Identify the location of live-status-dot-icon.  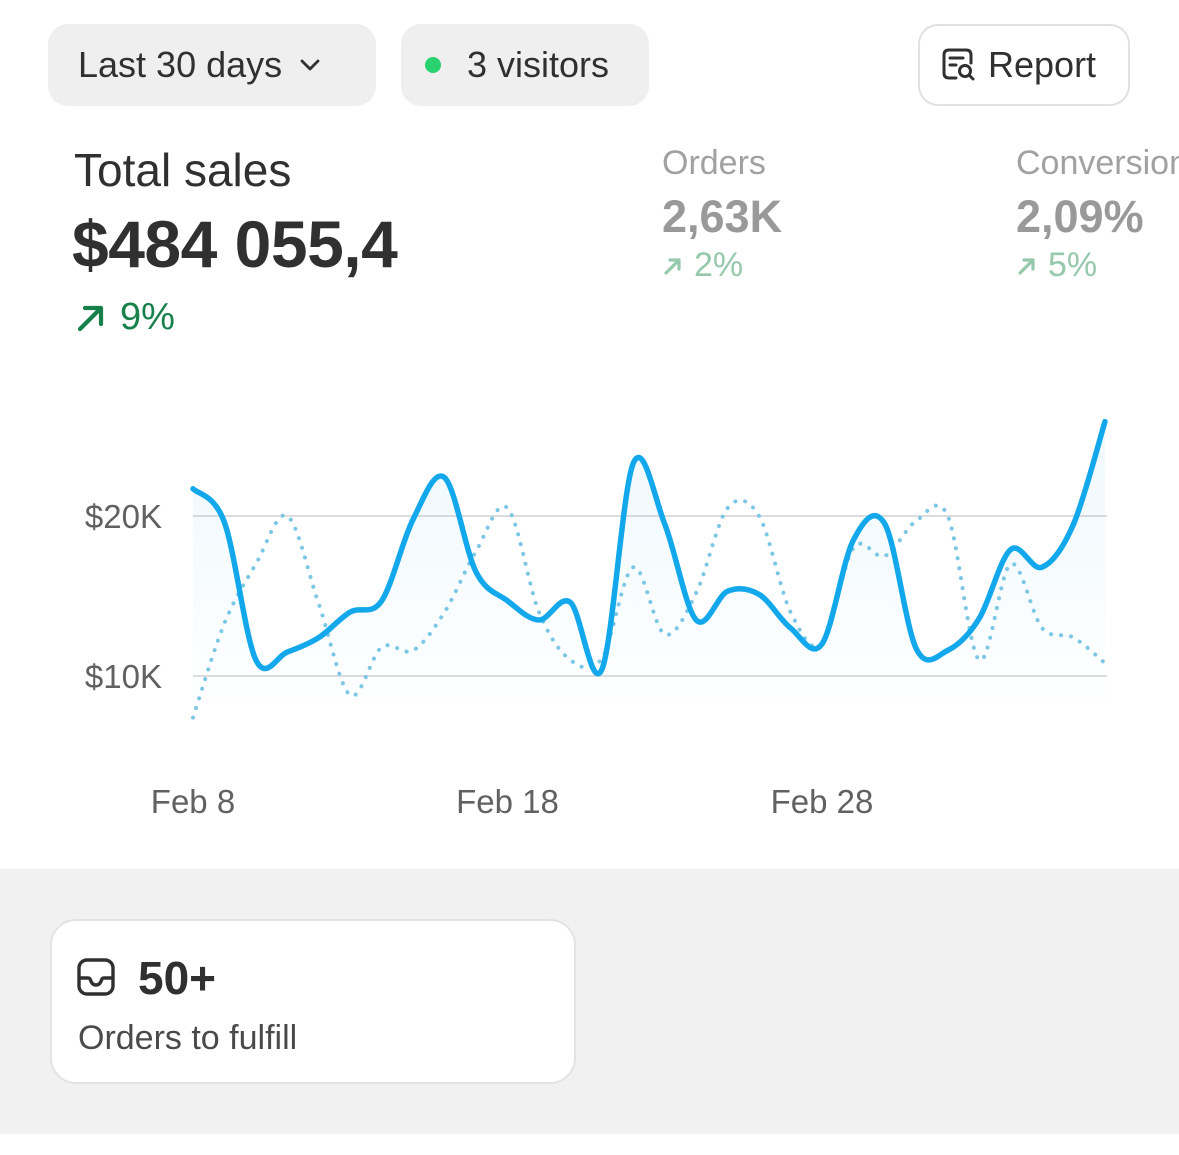
(433, 65).